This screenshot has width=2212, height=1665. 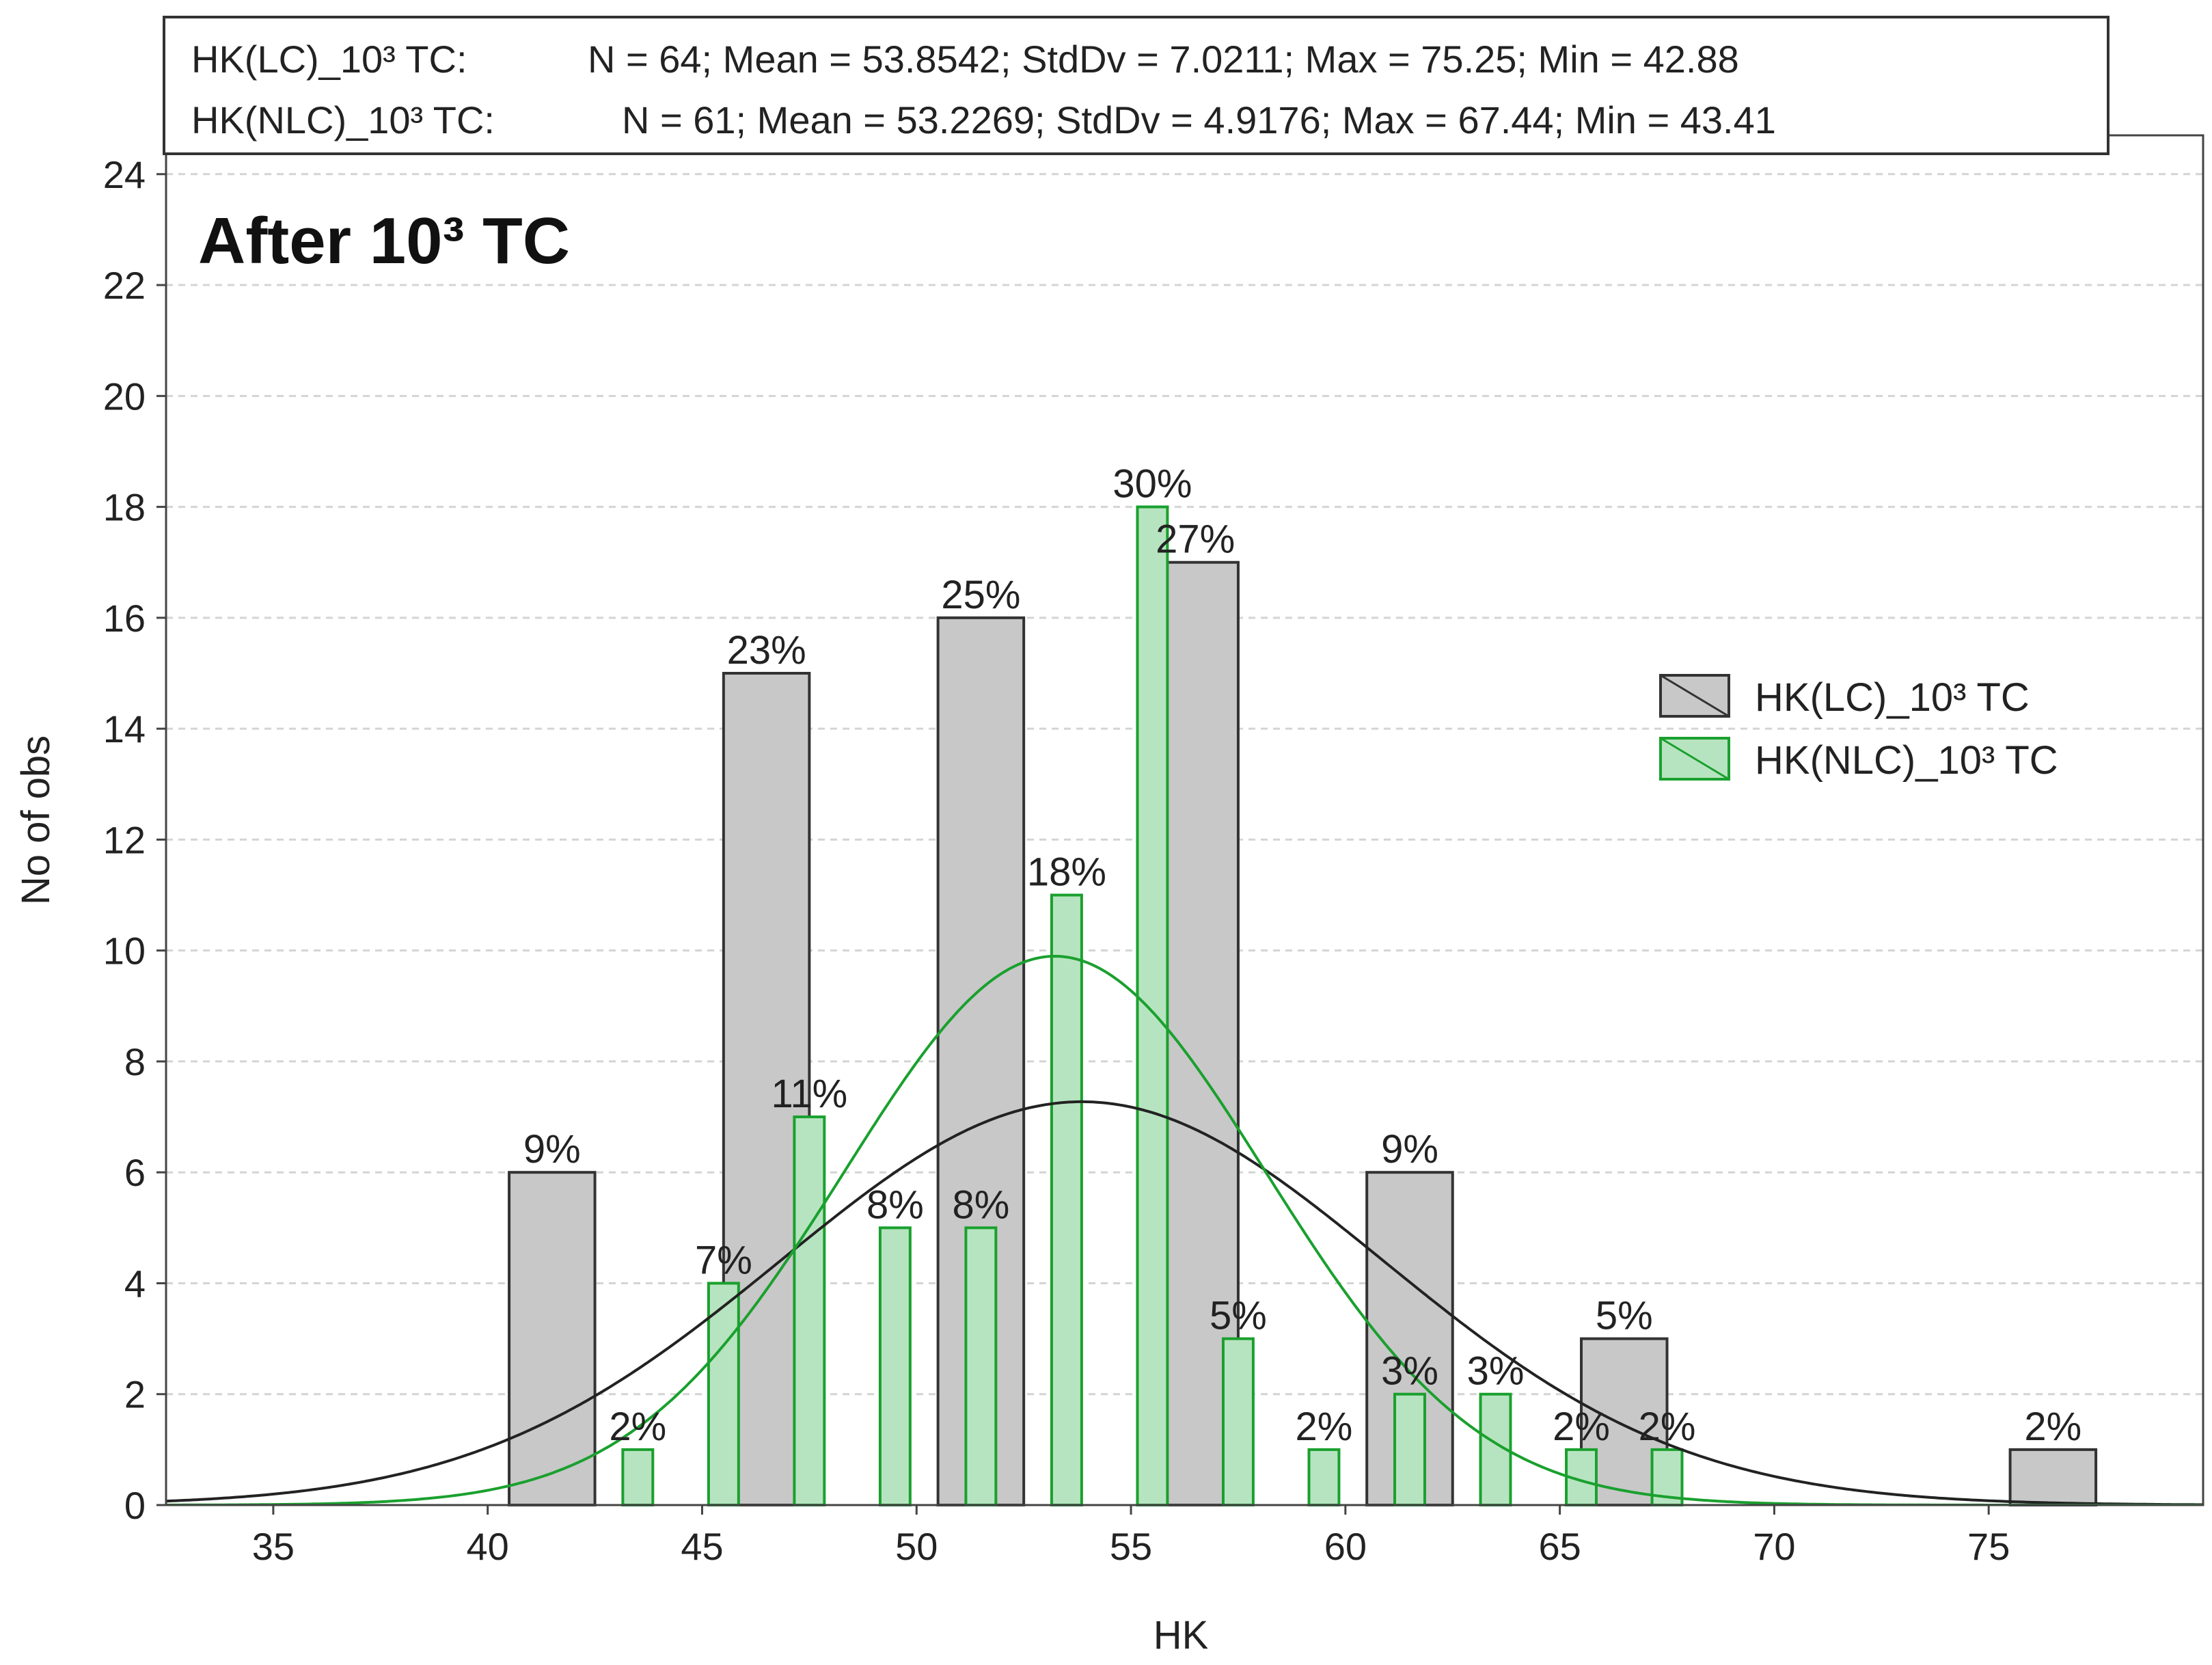 I want to click on y-tick-label: 16, so click(x=124, y=618).